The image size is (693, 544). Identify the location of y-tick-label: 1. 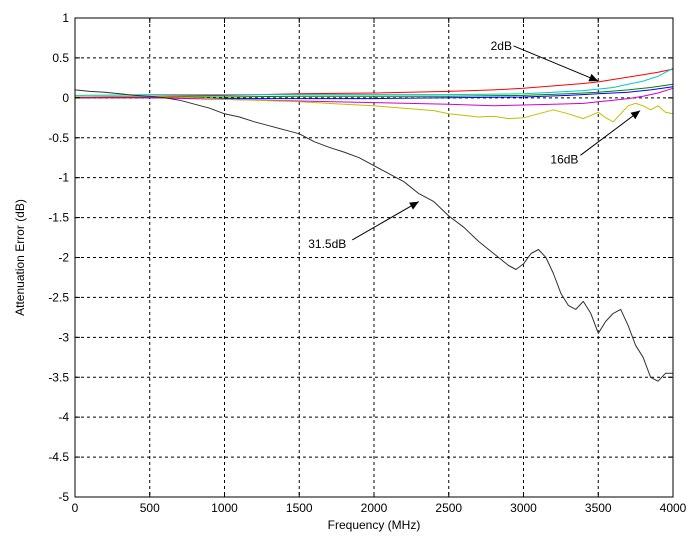
(65, 18).